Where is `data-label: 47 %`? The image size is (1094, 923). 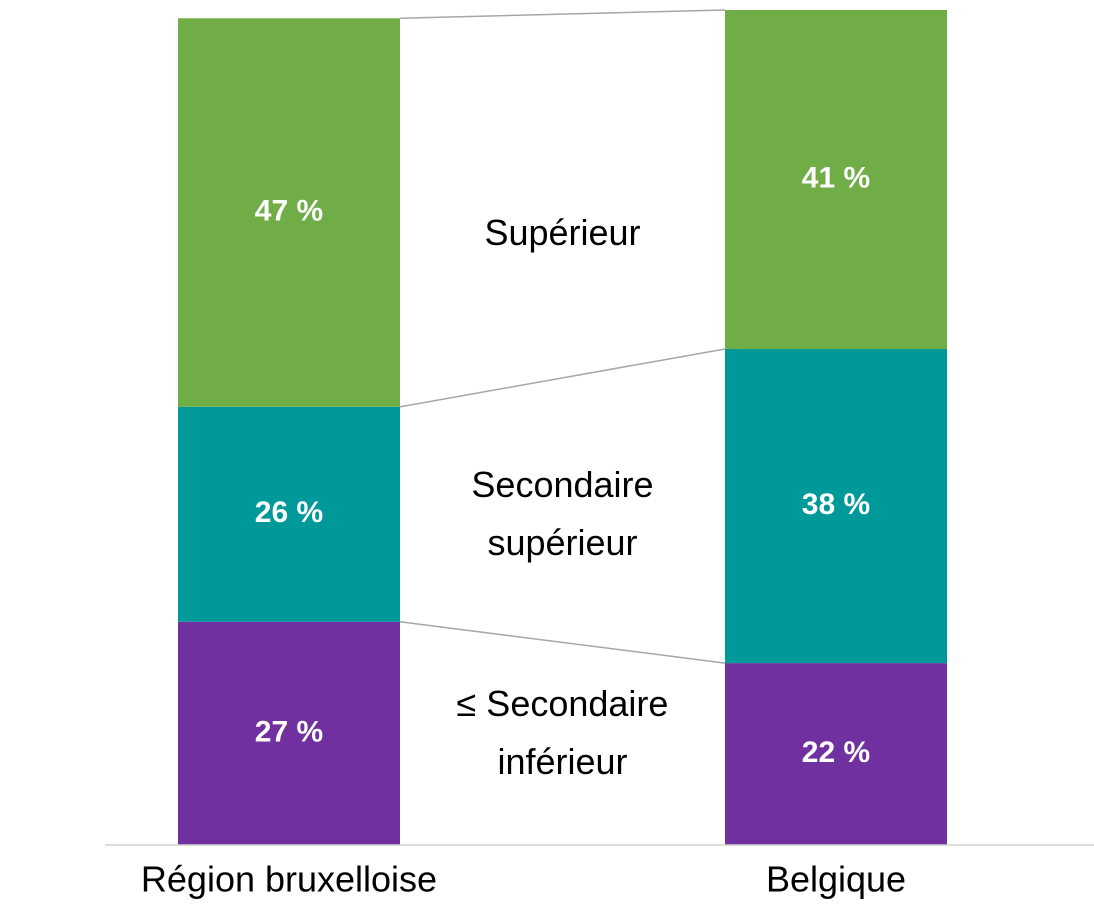 data-label: 47 % is located at coordinates (289, 210).